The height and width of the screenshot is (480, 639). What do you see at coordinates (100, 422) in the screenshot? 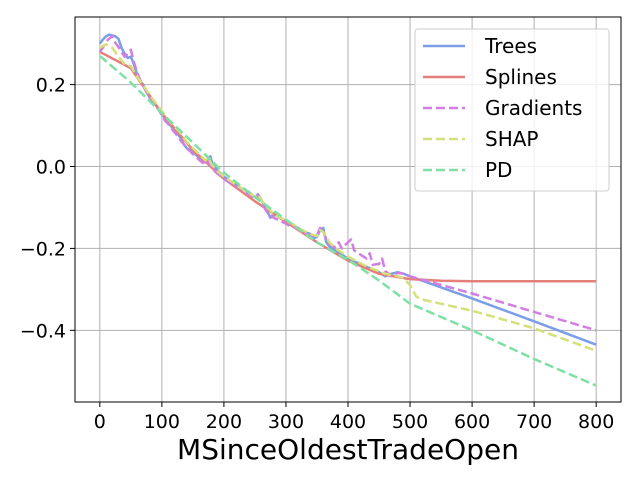
I see `x-tick-label: 0` at bounding box center [100, 422].